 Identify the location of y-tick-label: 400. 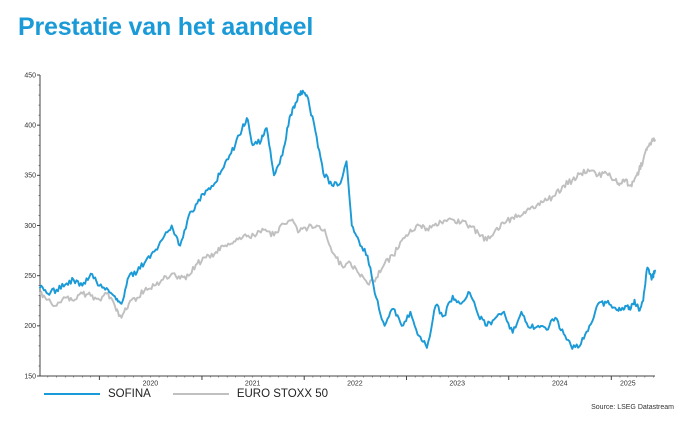
(30, 125).